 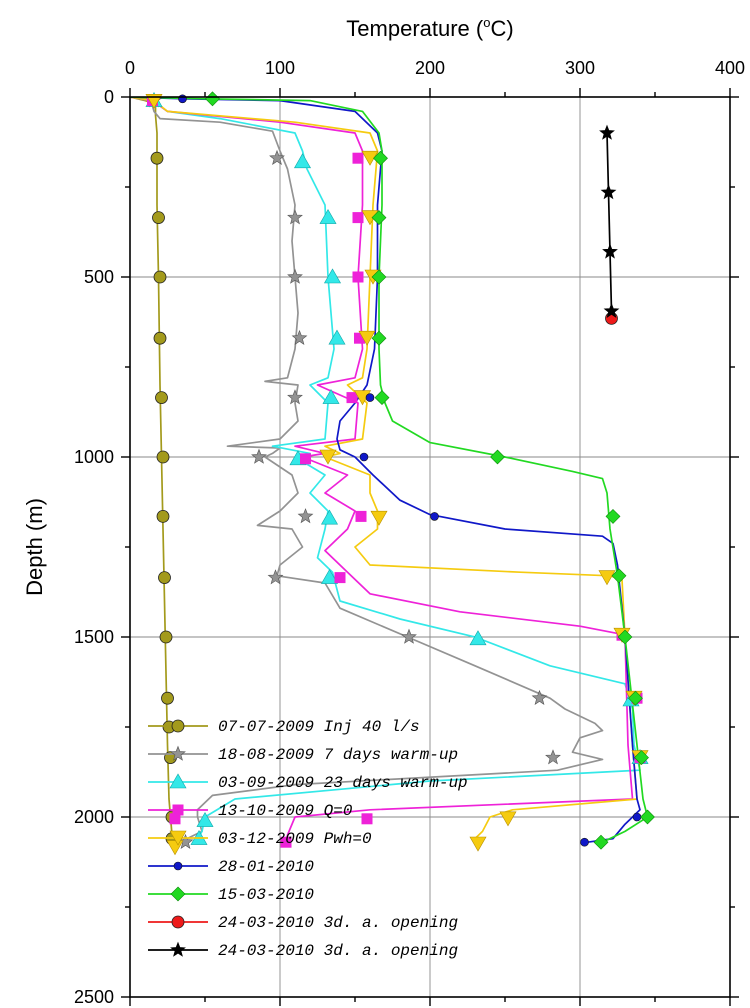 What do you see at coordinates (130, 68) in the screenshot?
I see `x-tick-label-0: 0` at bounding box center [130, 68].